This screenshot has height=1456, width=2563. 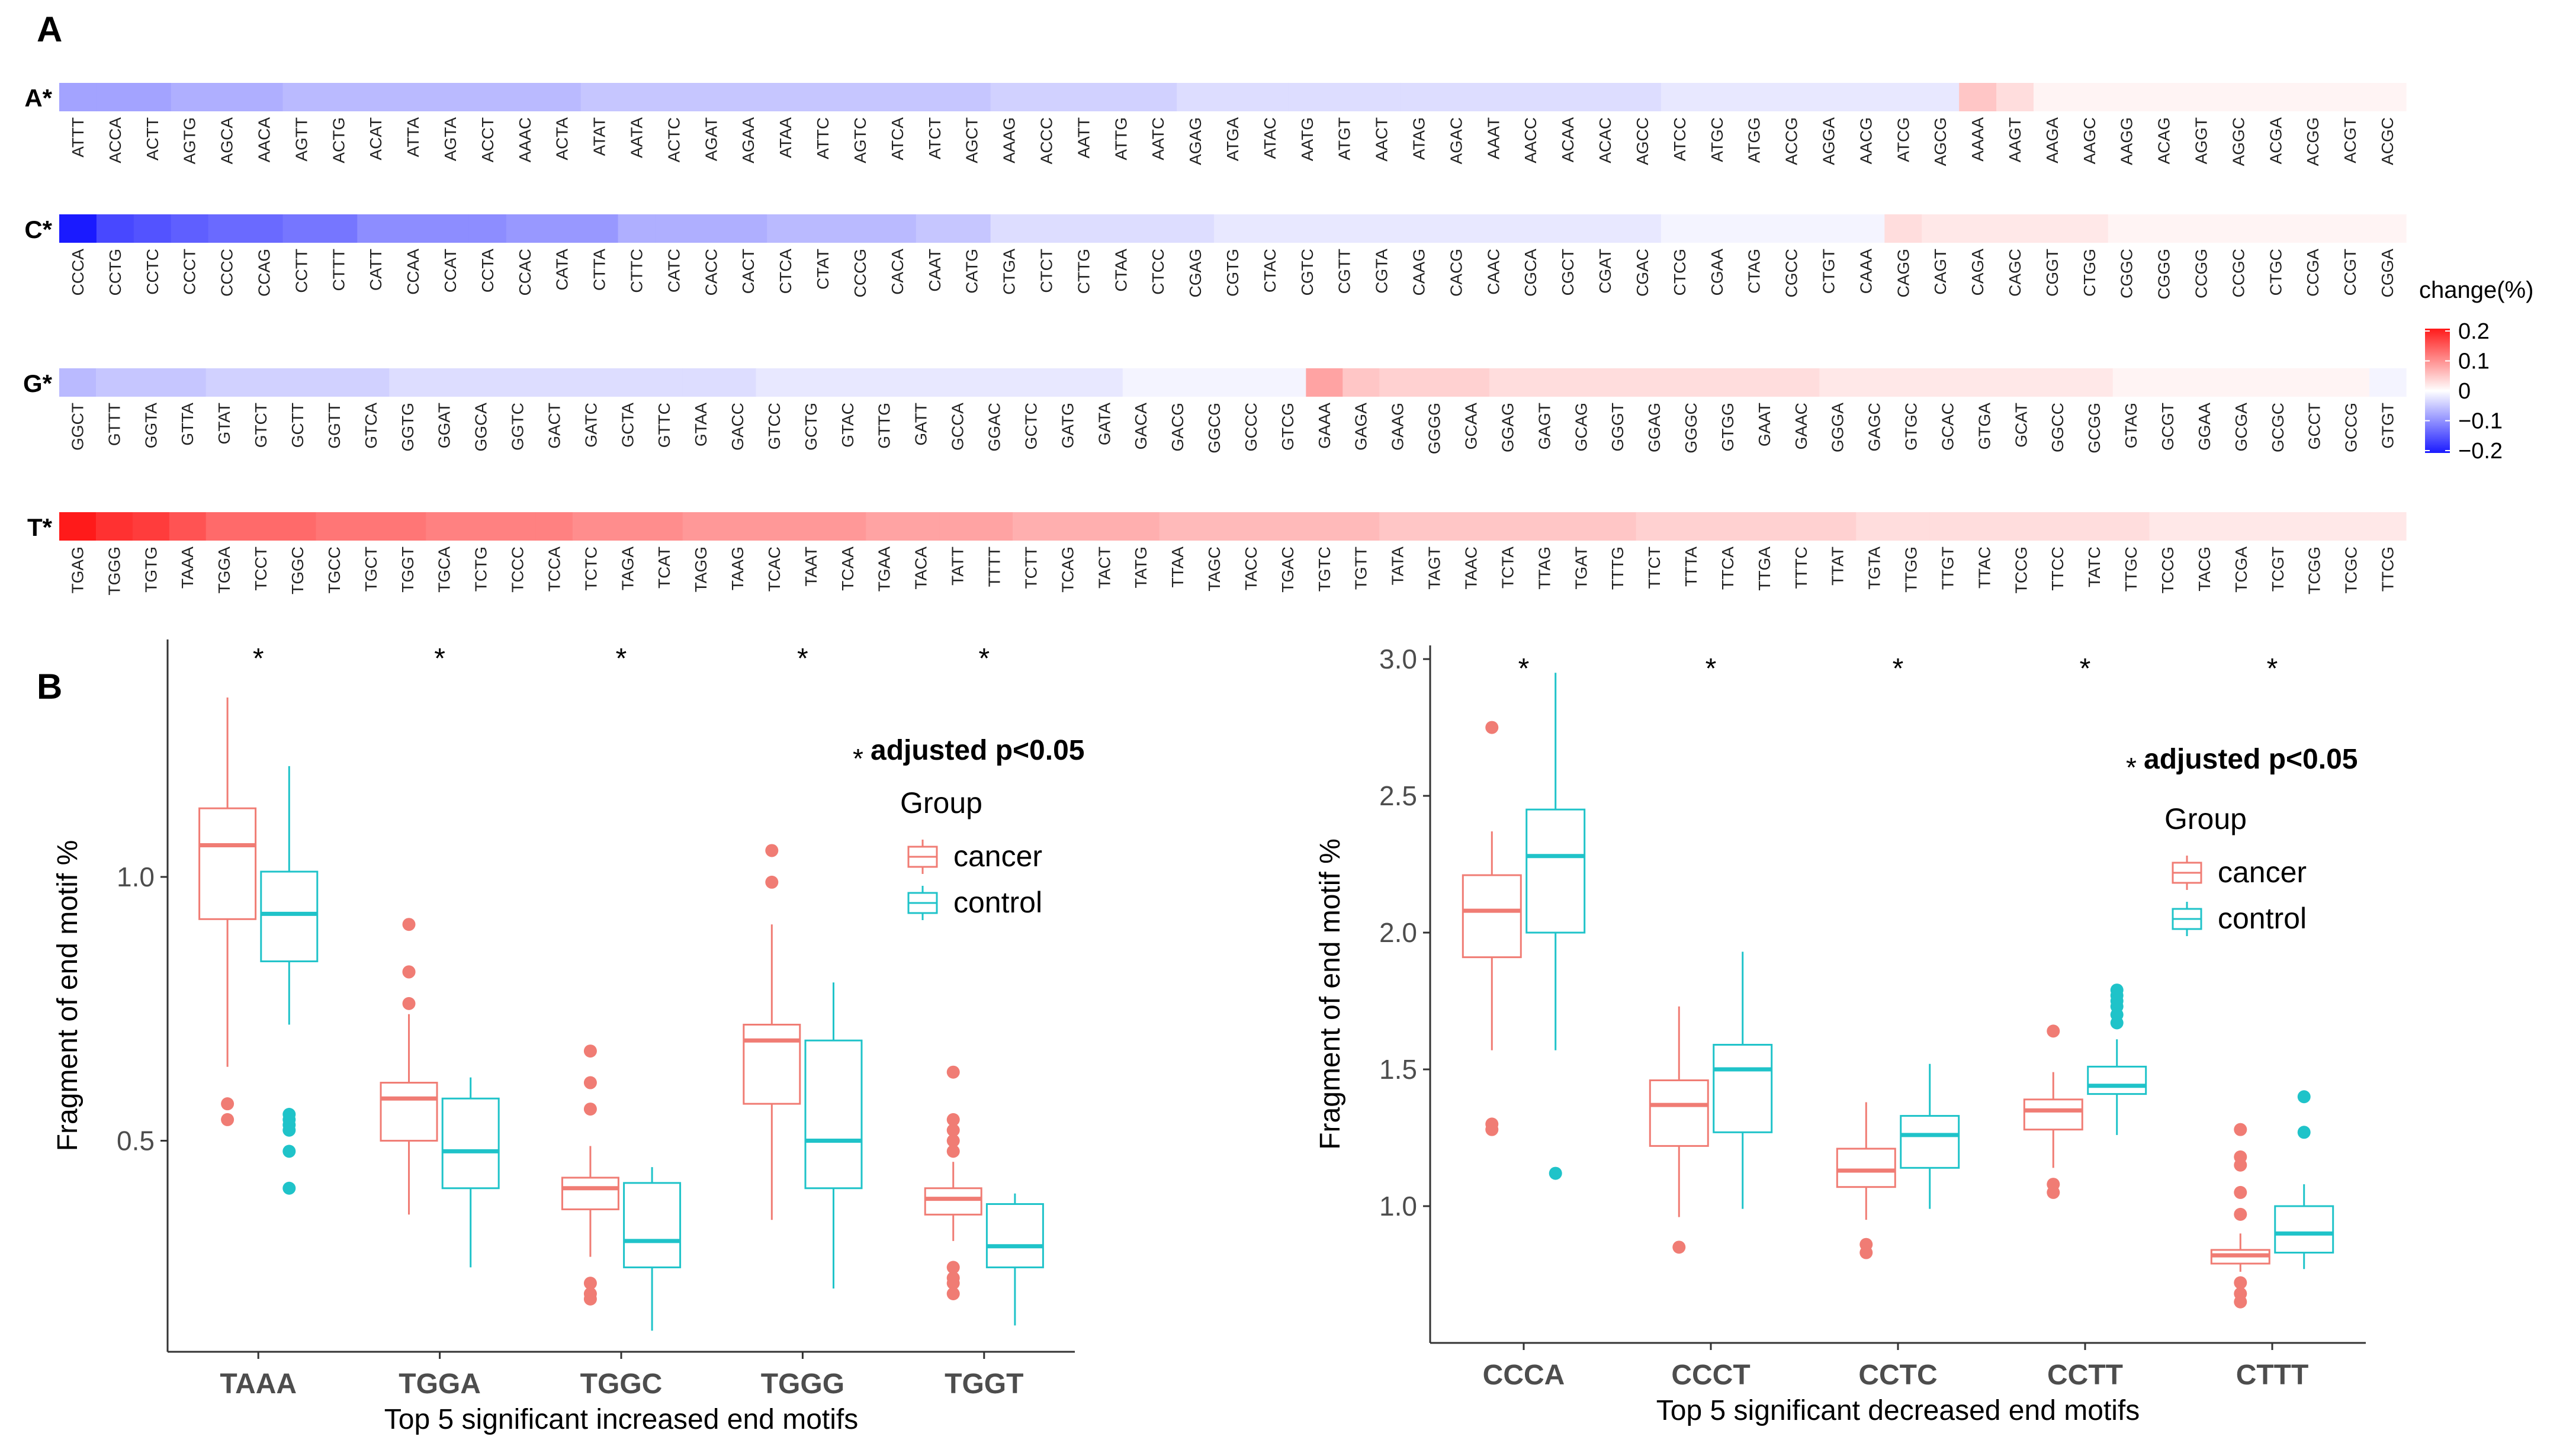 What do you see at coordinates (1456, 273) in the screenshot?
I see `heatmap-motif-label: CACG` at bounding box center [1456, 273].